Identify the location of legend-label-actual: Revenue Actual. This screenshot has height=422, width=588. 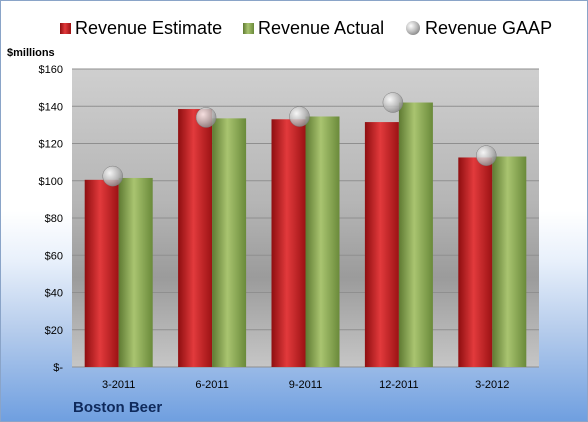
(321, 28).